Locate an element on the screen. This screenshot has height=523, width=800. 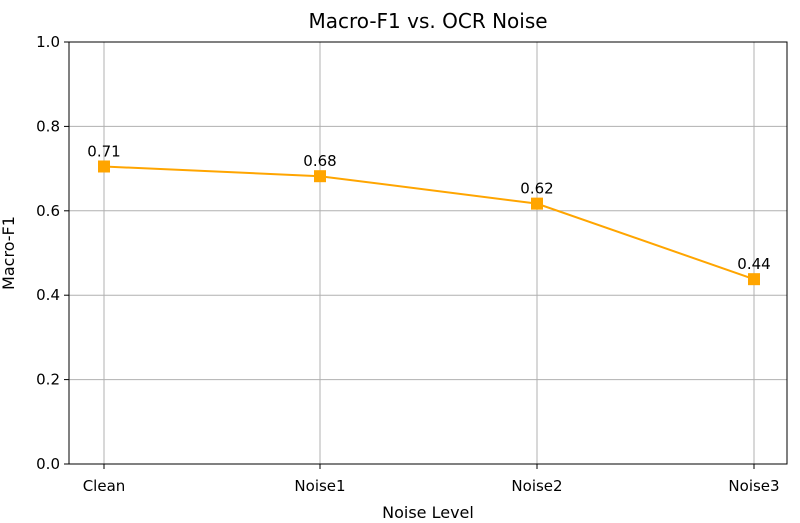
y-tick-label: 0.8 is located at coordinates (48, 126).